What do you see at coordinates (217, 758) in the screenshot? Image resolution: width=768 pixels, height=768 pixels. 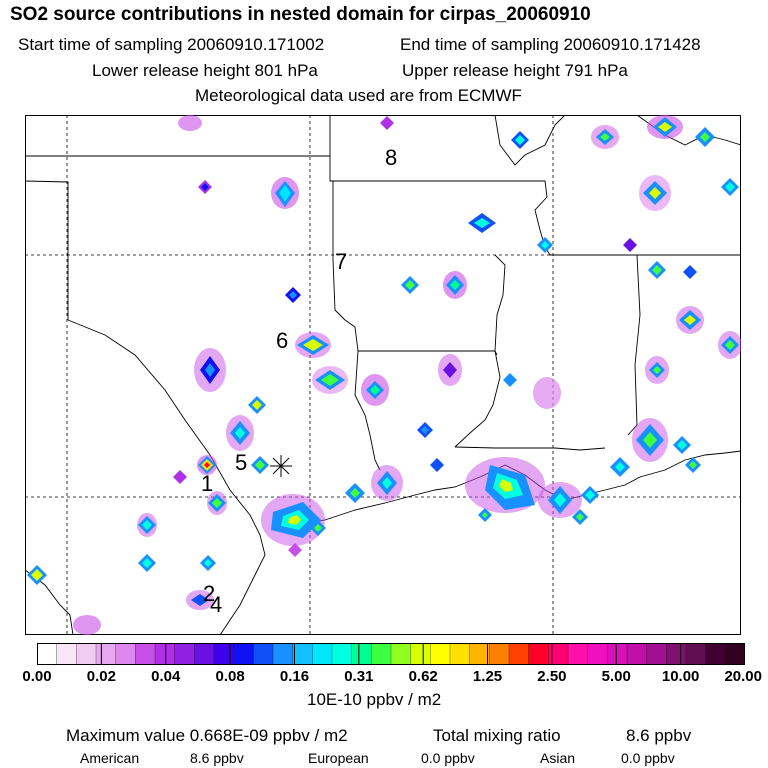 I see `american-value: 8.6 ppbv` at bounding box center [217, 758].